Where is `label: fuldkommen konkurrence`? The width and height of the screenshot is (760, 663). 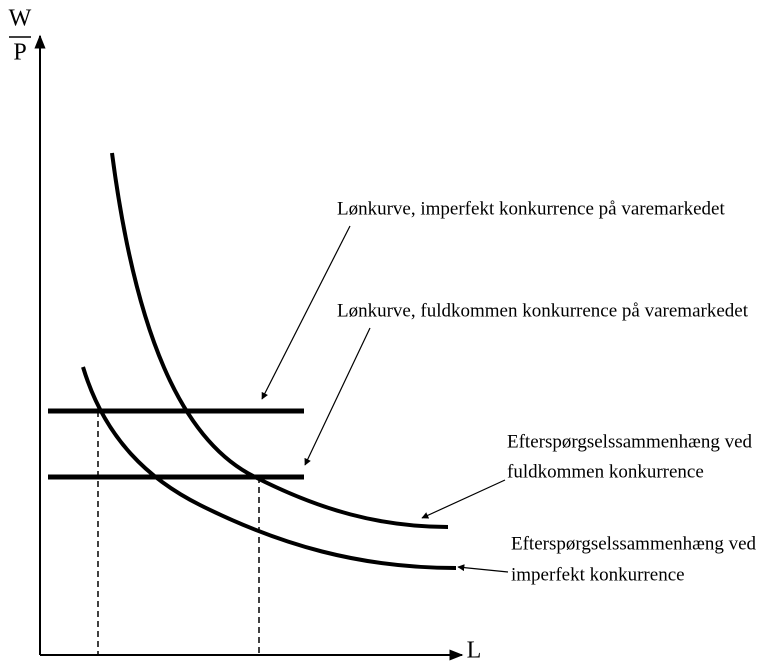
label: fuldkommen konkurrence is located at coordinates (605, 471).